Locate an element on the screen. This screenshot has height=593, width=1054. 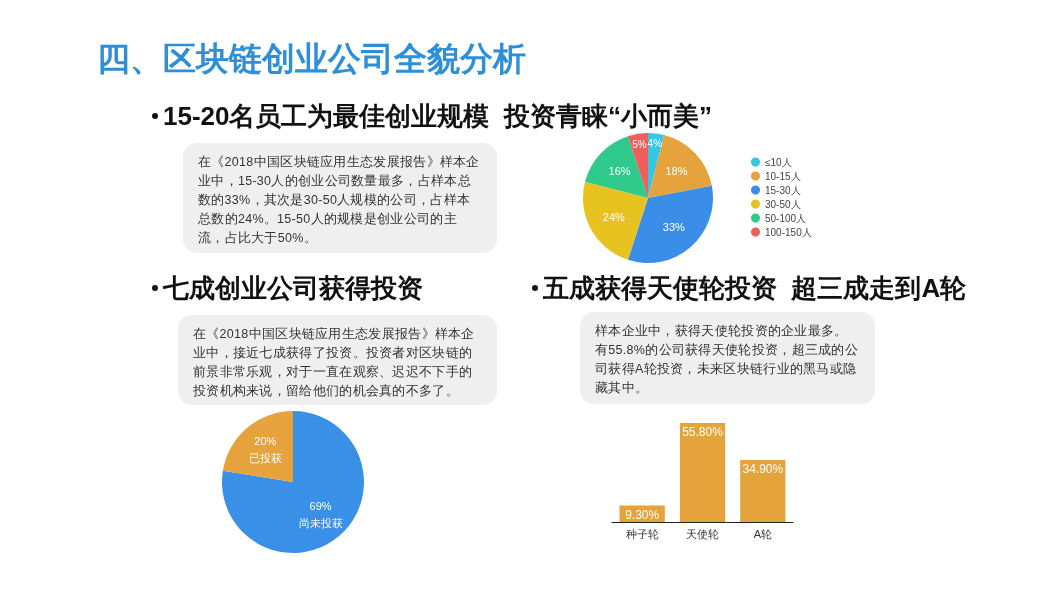
legend-label: 10-15人 is located at coordinates (783, 176).